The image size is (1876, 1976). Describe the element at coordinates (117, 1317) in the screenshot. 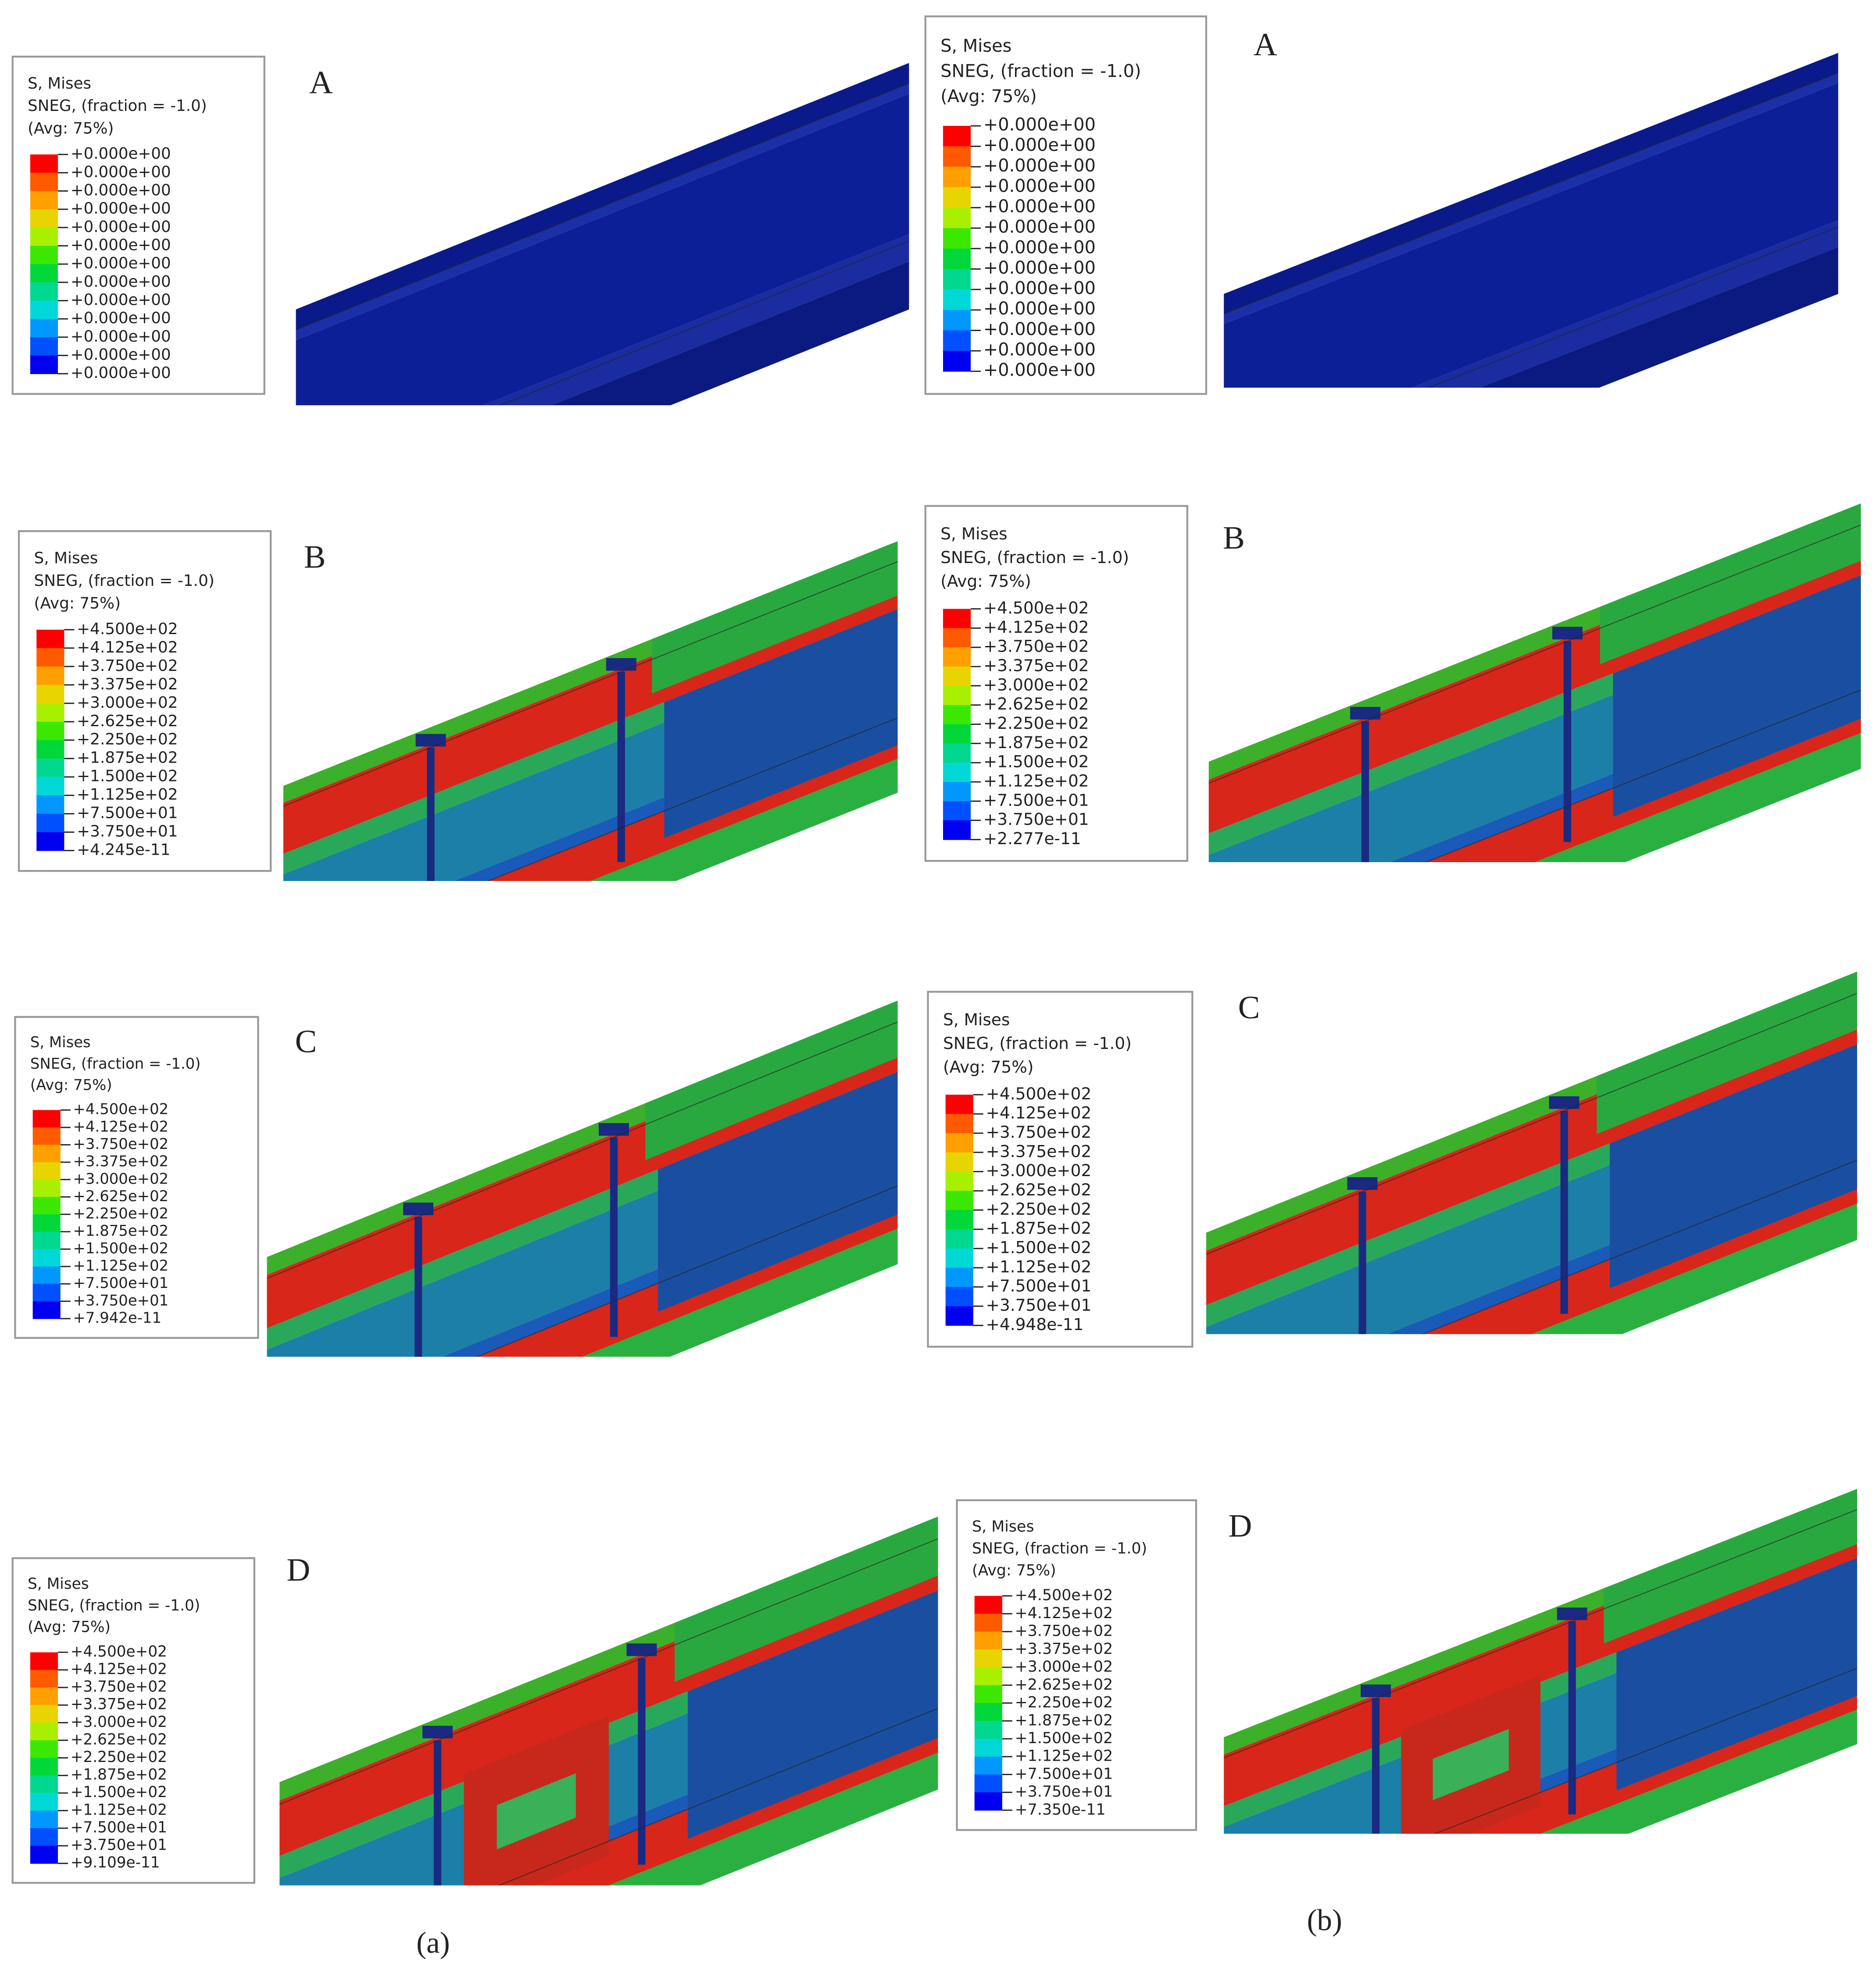

I see `legend-value: +7.942e-11` at that location.